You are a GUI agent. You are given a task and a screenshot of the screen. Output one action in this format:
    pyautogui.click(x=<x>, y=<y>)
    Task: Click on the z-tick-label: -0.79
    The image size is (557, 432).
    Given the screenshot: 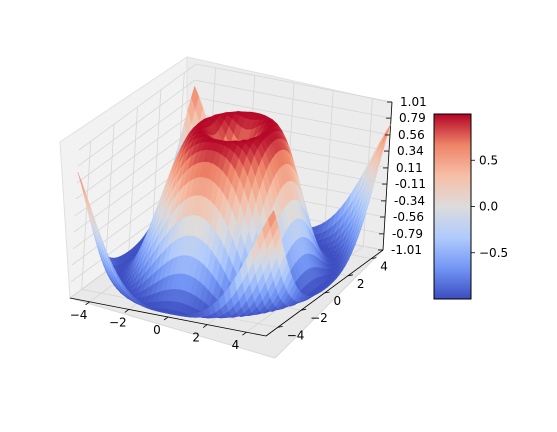 What is the action you would take?
    pyautogui.click(x=407, y=234)
    